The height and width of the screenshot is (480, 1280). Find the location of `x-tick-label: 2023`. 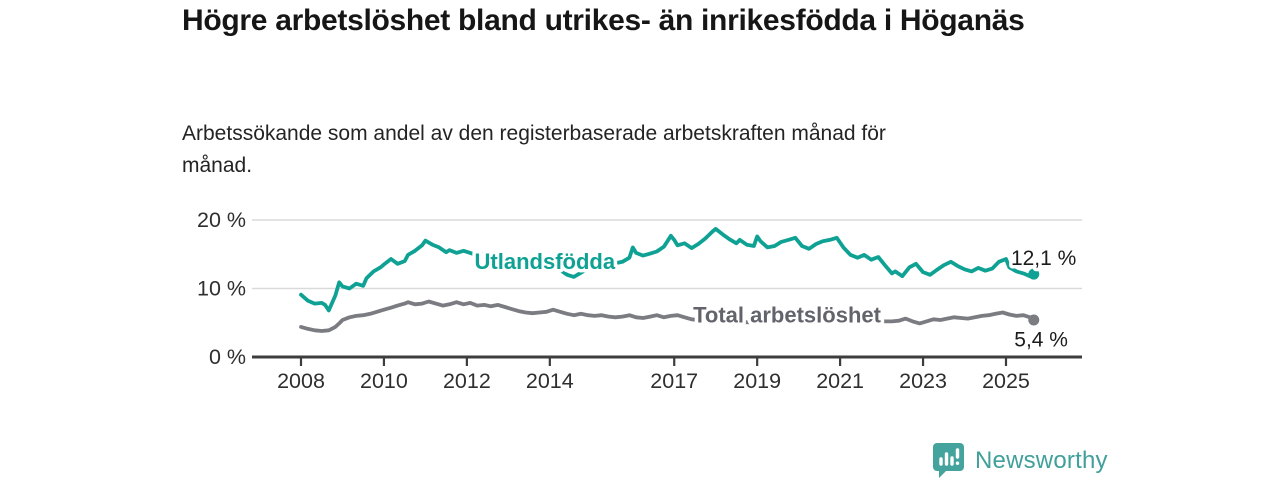

x-tick-label: 2023 is located at coordinates (923, 381).